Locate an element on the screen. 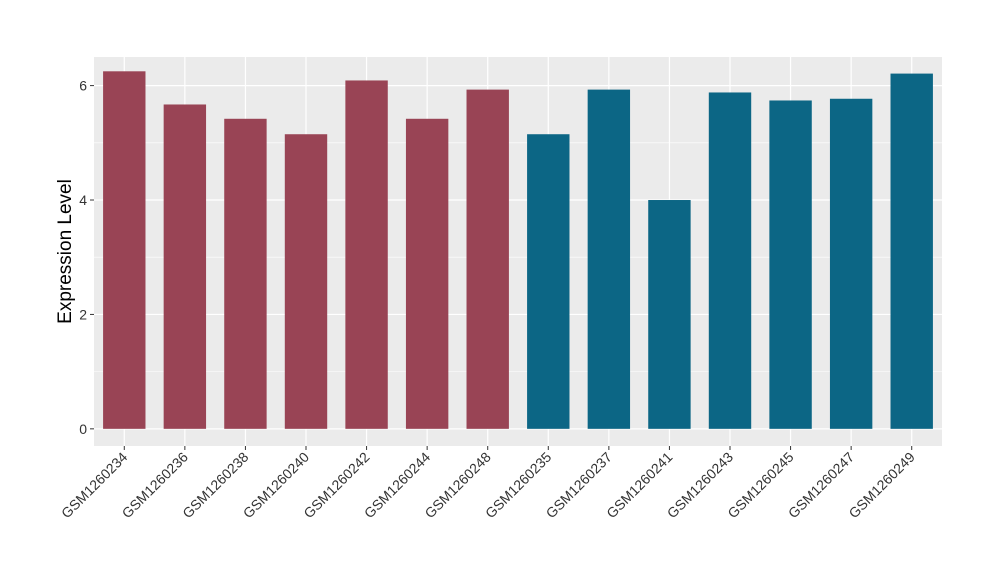 This screenshot has width=1000, height=580. bar-GSM1260243 is located at coordinates (730, 260).